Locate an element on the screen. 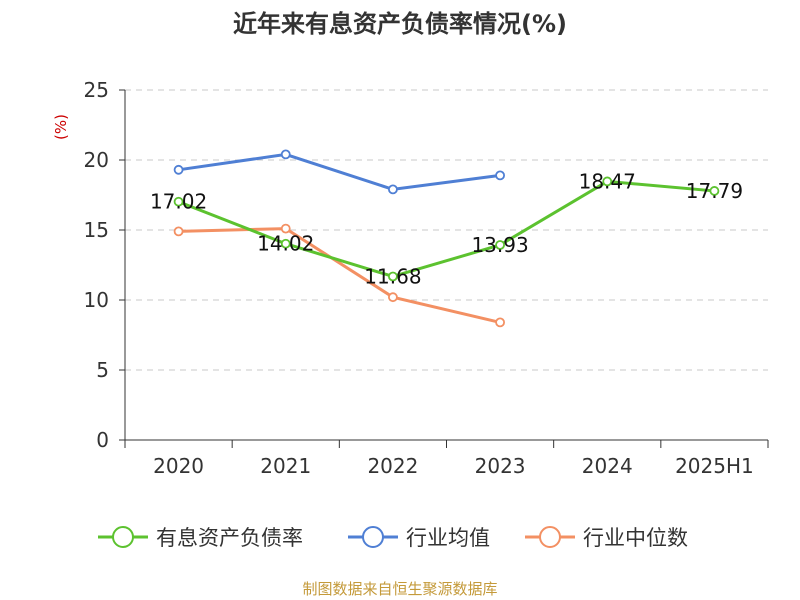  legend: 有息资产负债率 行业均值 行业中位数 is located at coordinates (393, 538).